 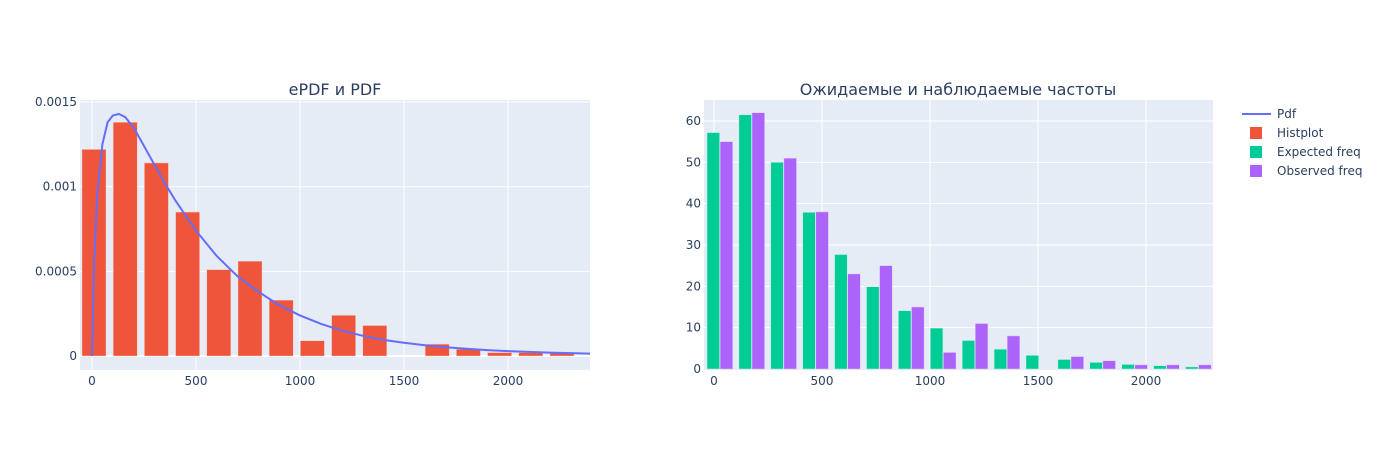 I want to click on chart-title-right: Ожидаемые и наблюдаемые частоты, so click(x=958, y=89).